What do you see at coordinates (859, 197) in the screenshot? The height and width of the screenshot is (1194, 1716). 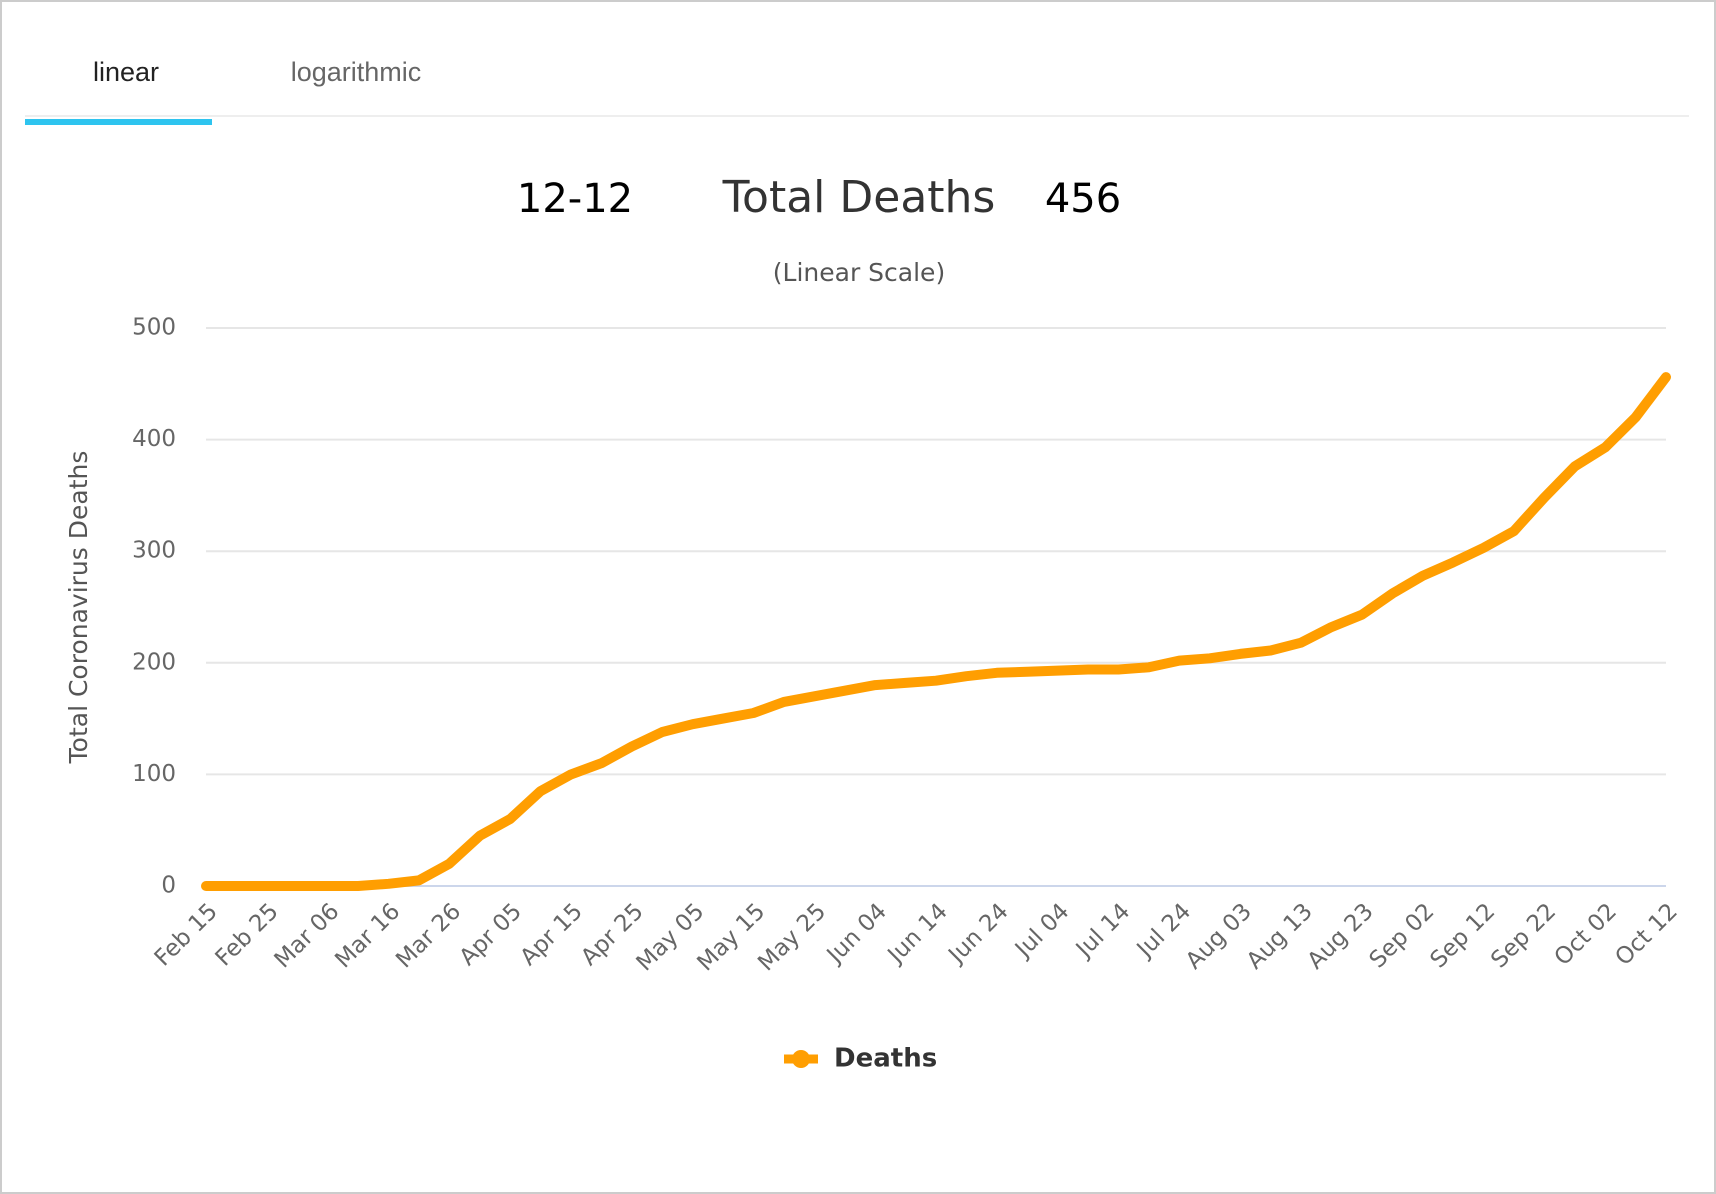 I see `chart-title: Total Deaths` at bounding box center [859, 197].